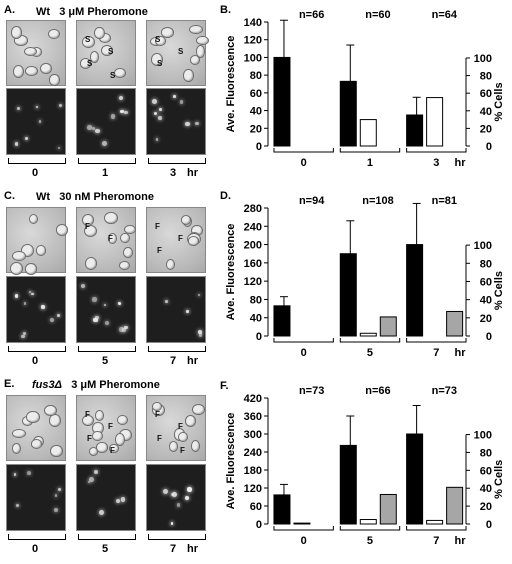  Describe the element at coordinates (253, 435) in the screenshot. I see `y-tick-label: 300` at that location.